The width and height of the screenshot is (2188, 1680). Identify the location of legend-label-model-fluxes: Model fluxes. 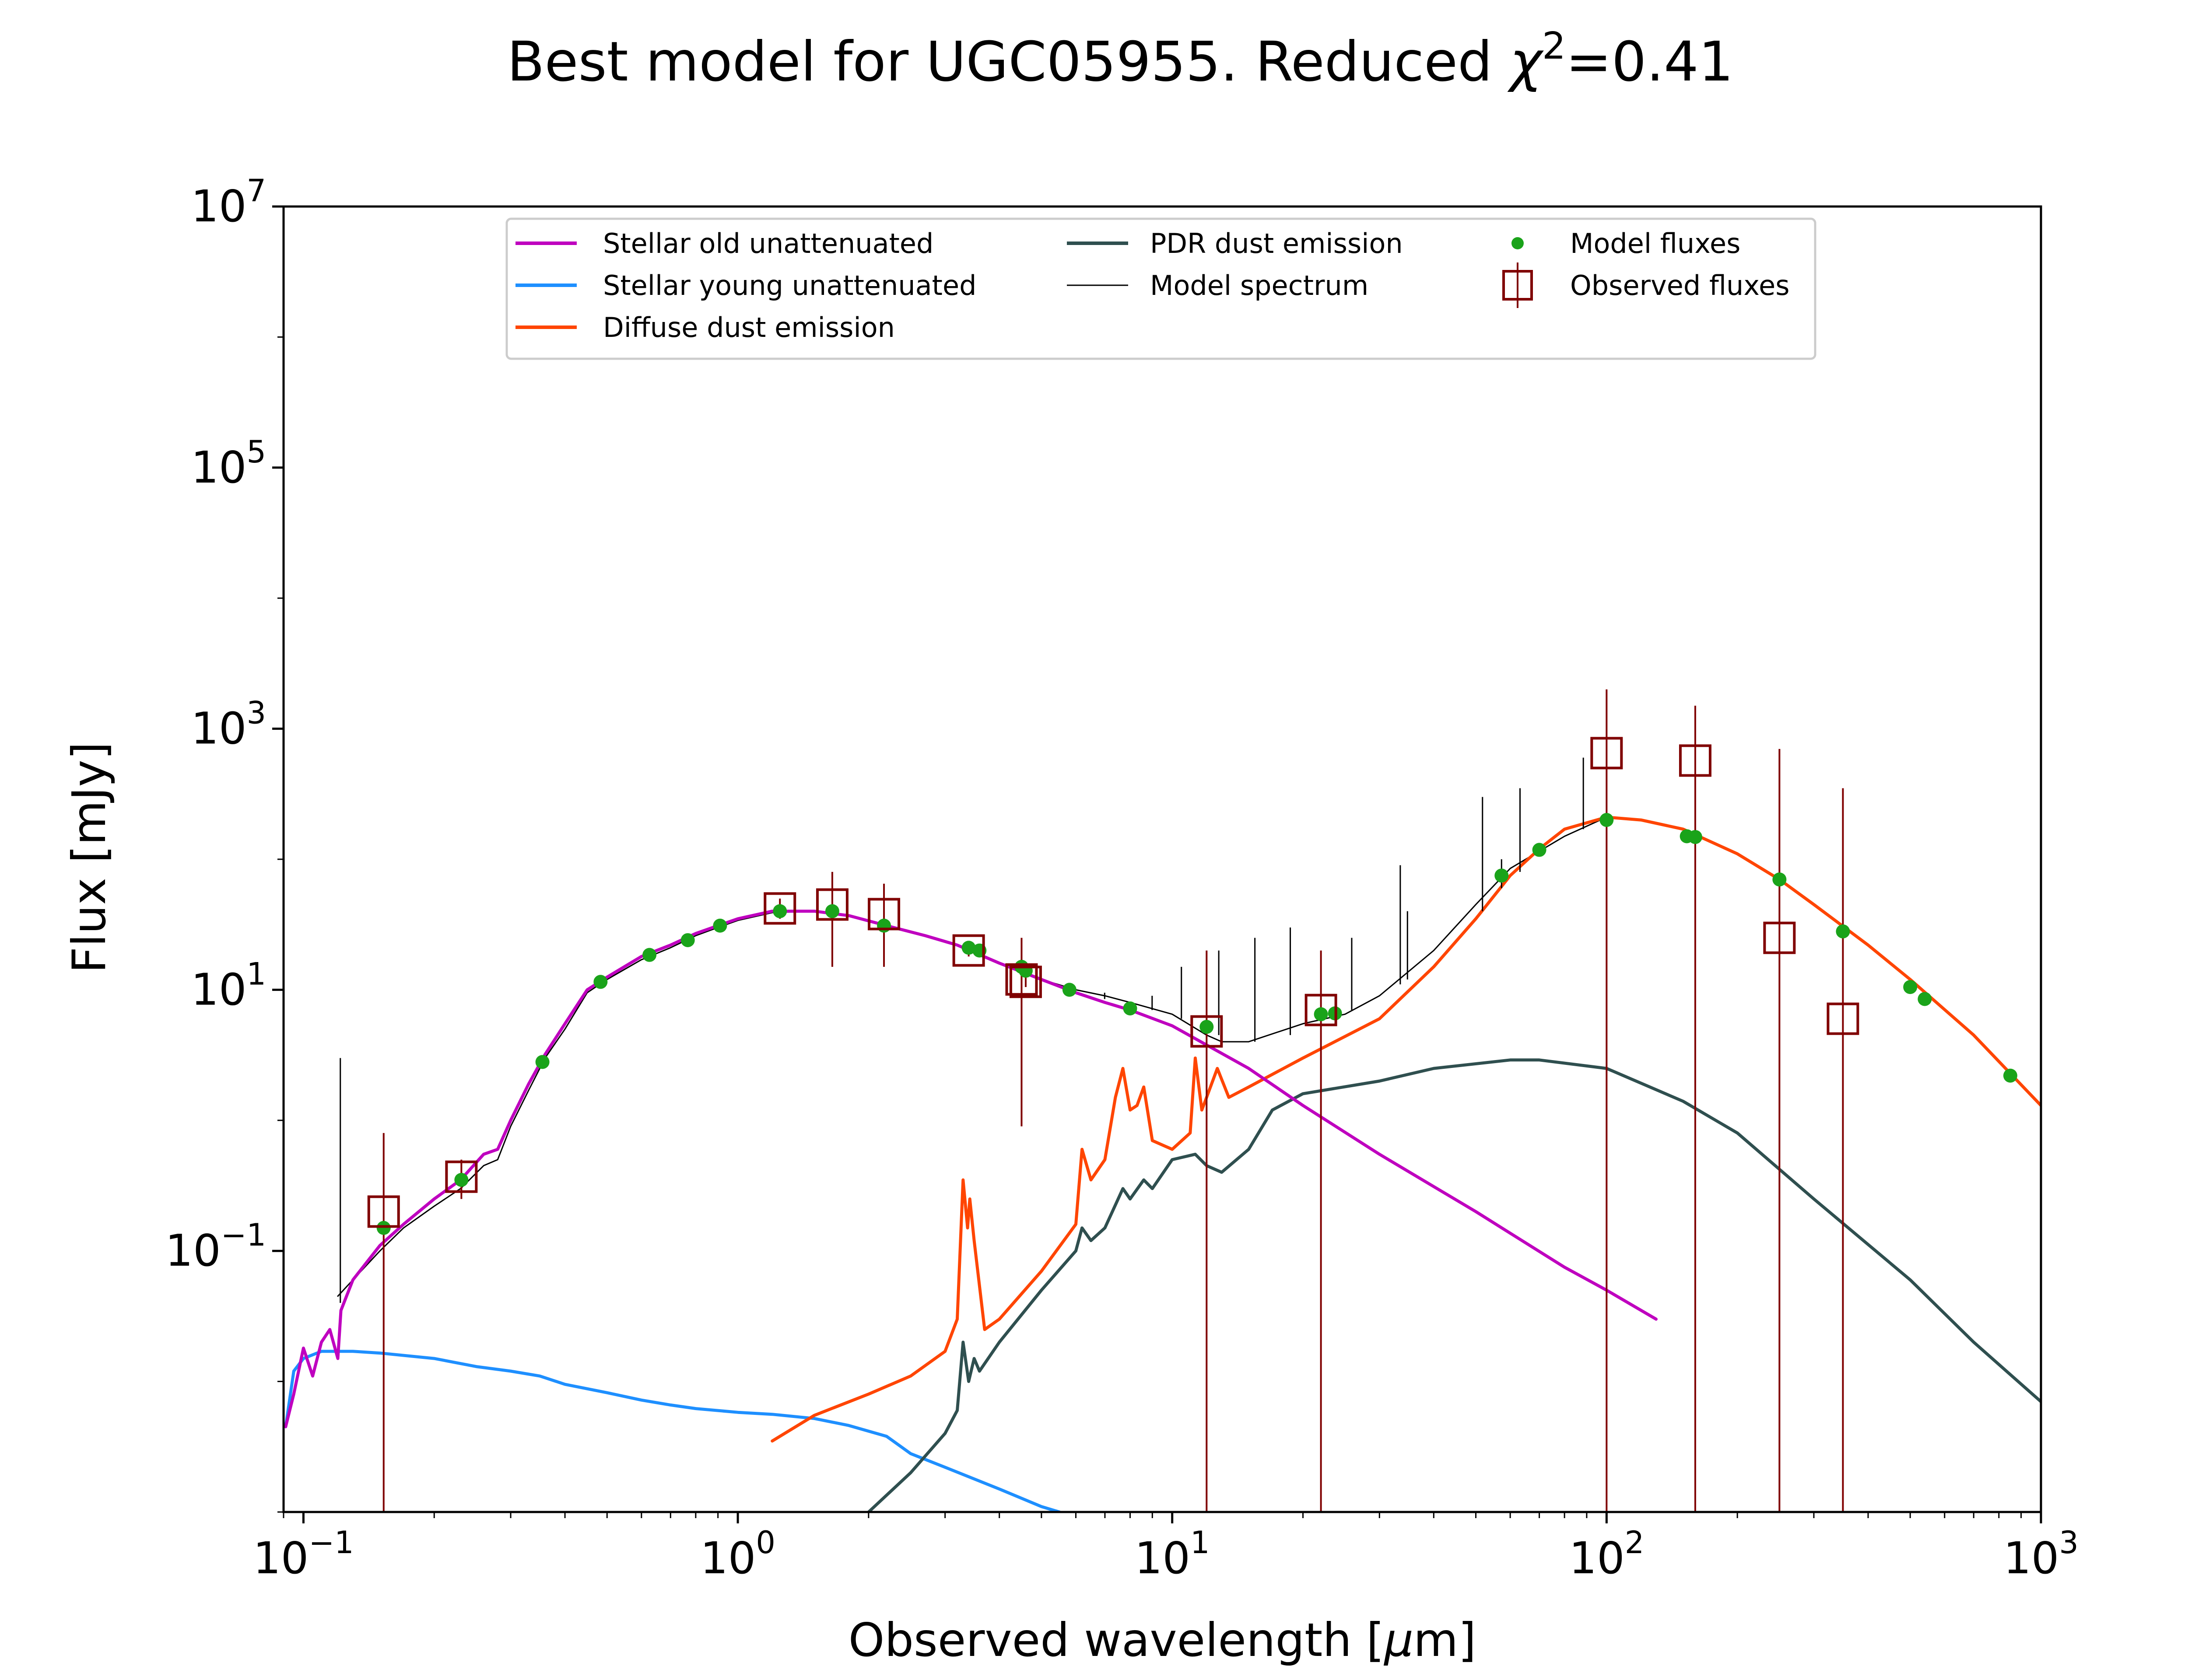
(1655, 243).